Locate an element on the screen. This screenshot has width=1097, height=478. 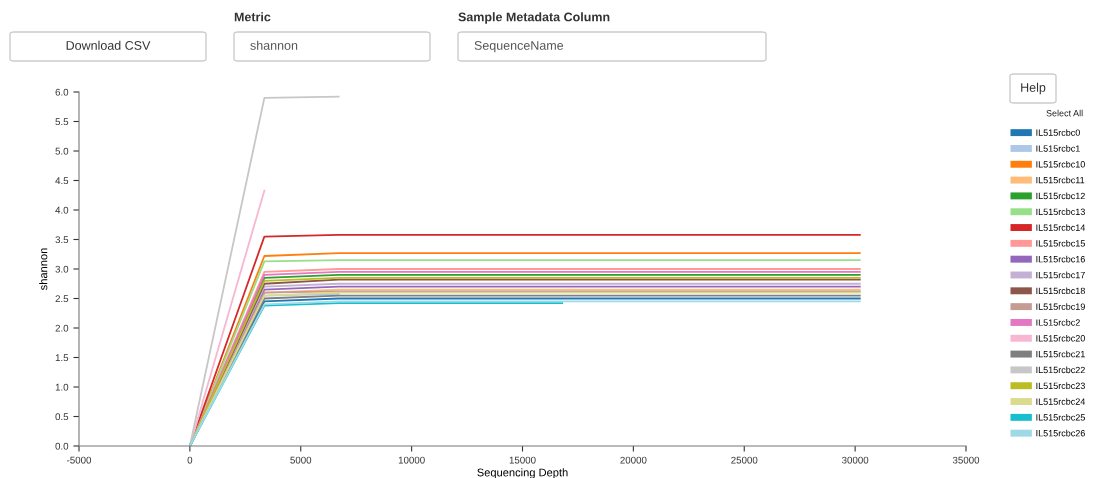
y-tick-label: 5.0 is located at coordinates (62, 151).